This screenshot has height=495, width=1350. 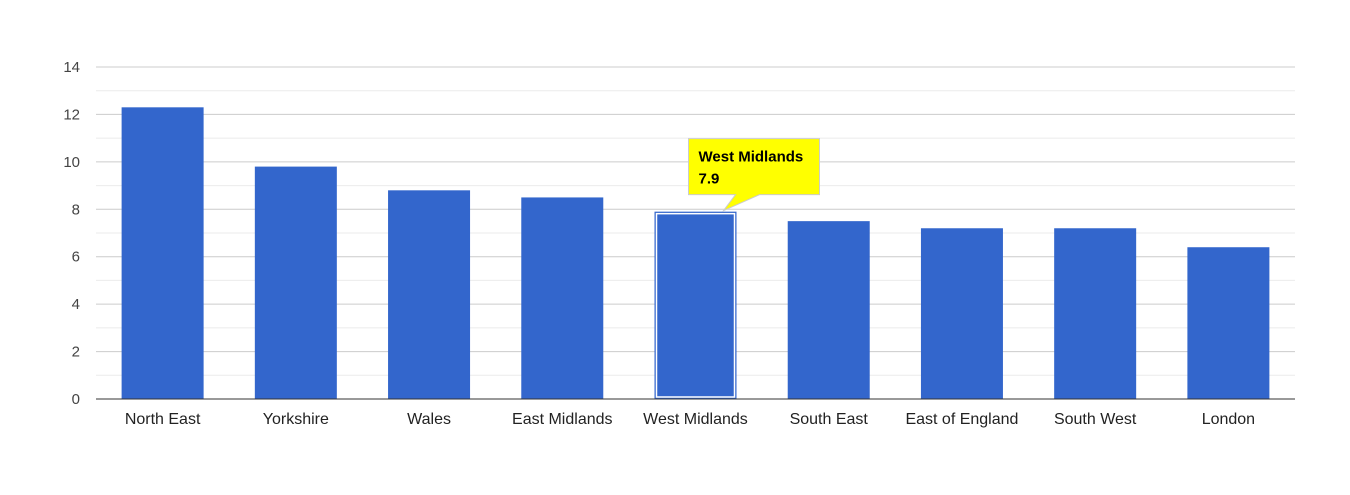 I want to click on bar-highlight-outline, so click(x=695, y=305).